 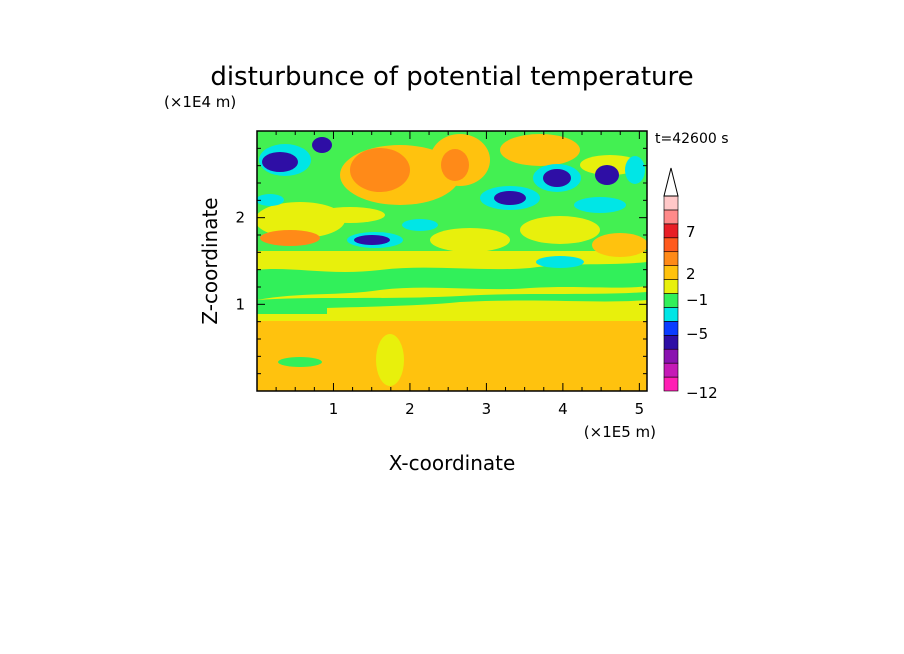 I want to click on y-tick-label: 1, so click(x=240, y=304).